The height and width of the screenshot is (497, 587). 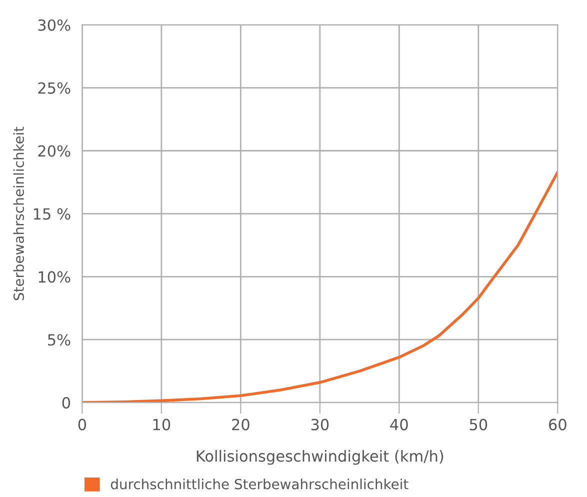 I want to click on x-axis-title: Kollisionsgeschwindigkeit (km/h), so click(x=320, y=457).